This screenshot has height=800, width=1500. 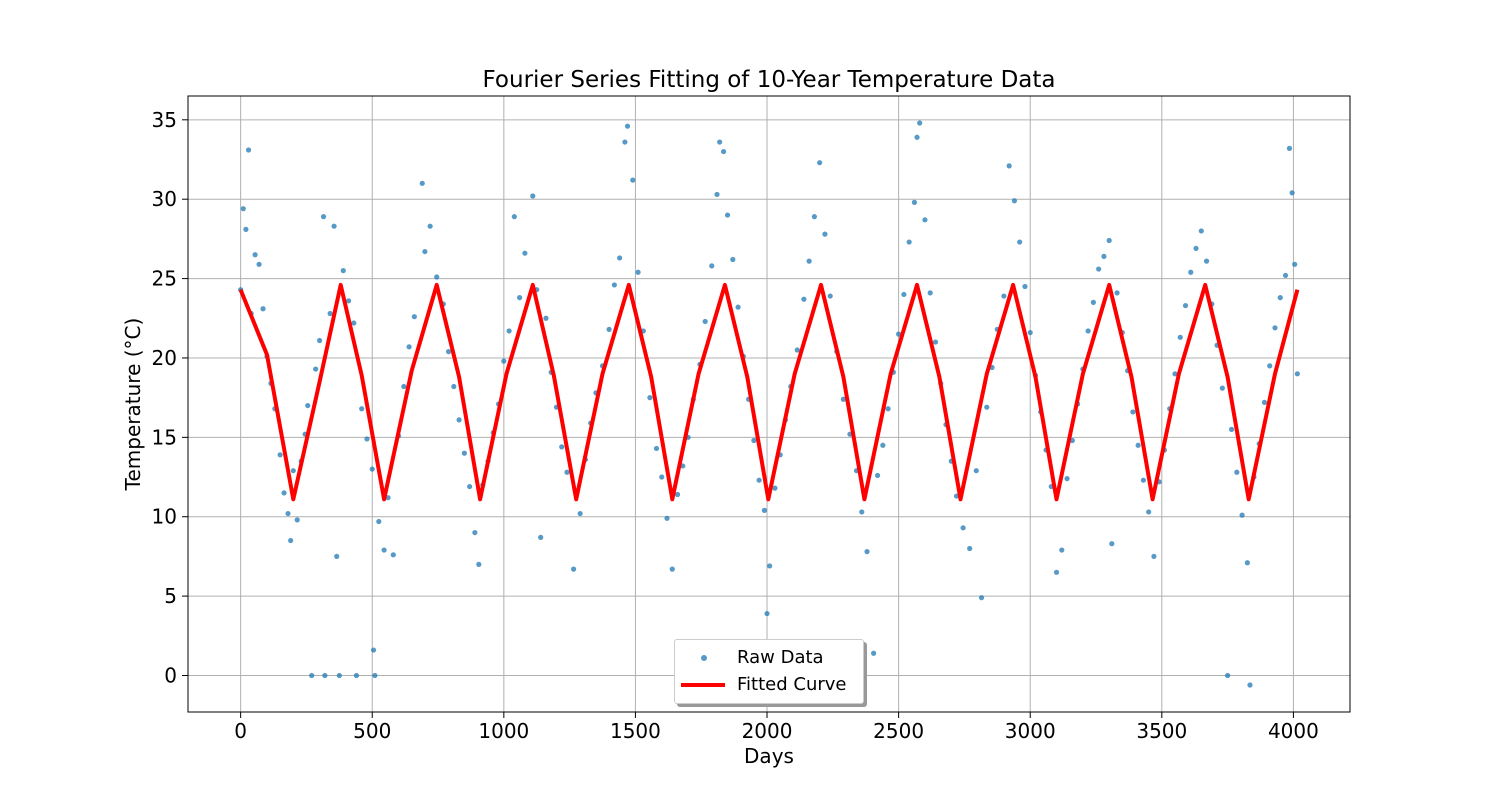 What do you see at coordinates (703, 685) in the screenshot?
I see `legend-marker-line` at bounding box center [703, 685].